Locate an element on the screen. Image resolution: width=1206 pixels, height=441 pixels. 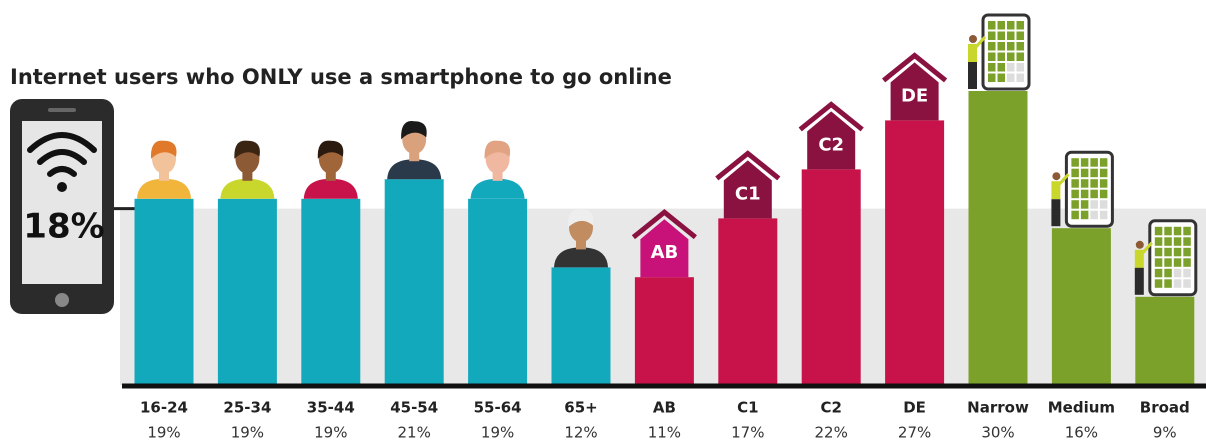
house-label: C1 is located at coordinates (748, 193).